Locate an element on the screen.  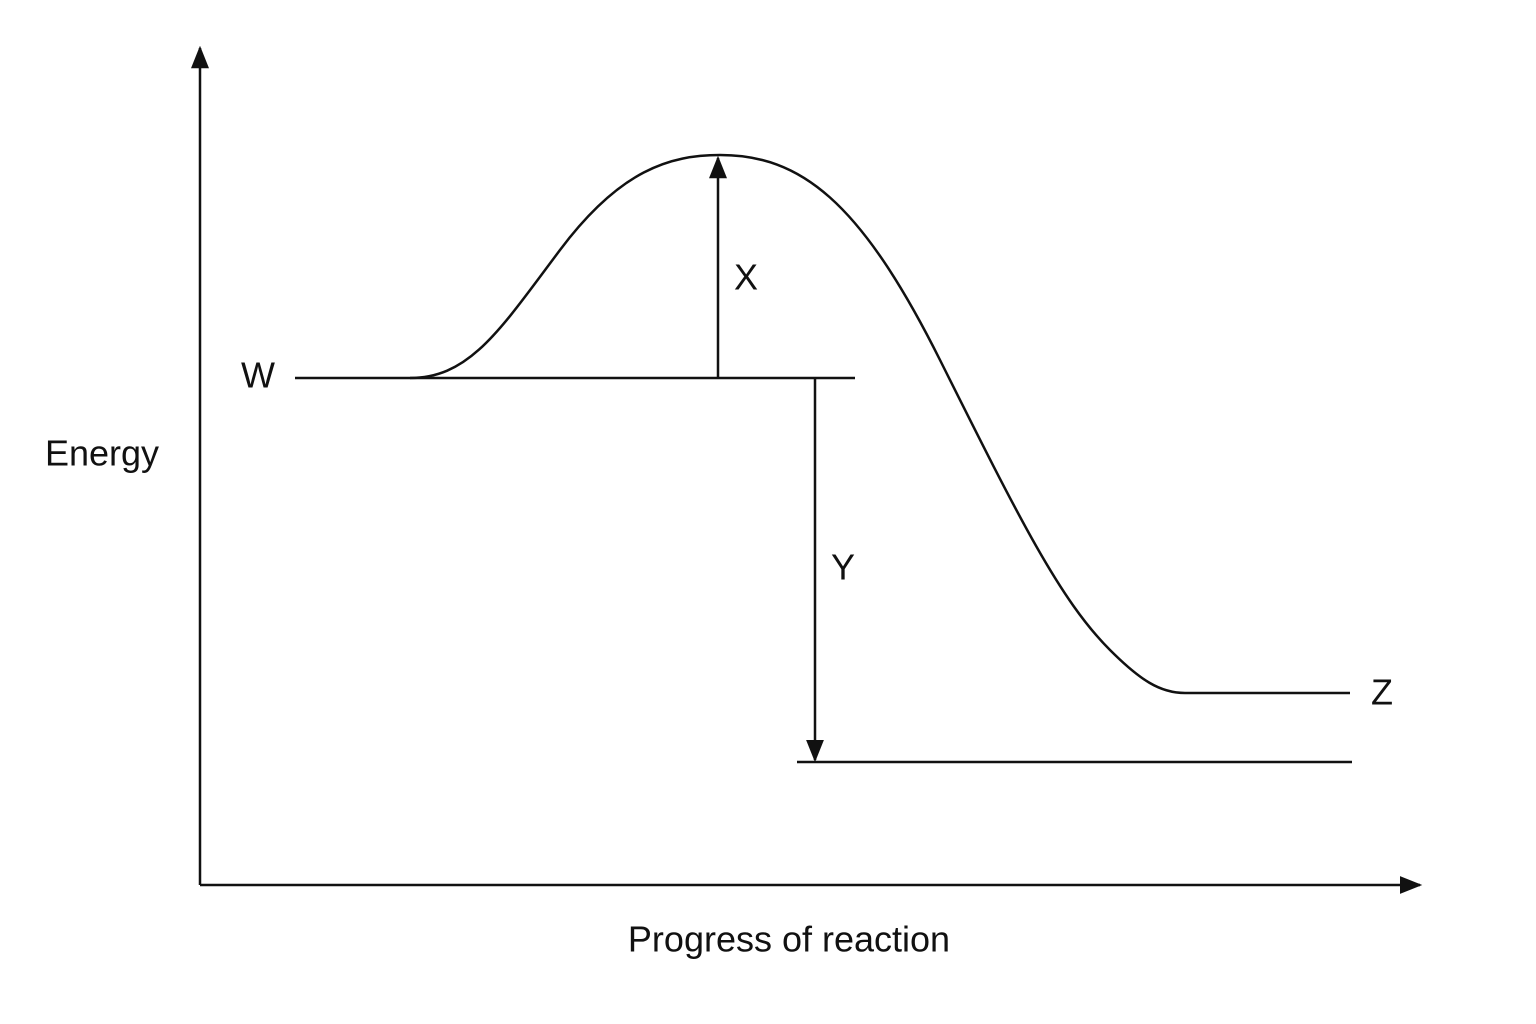
x-axis-label: Progress of reaction is located at coordinates (789, 939).